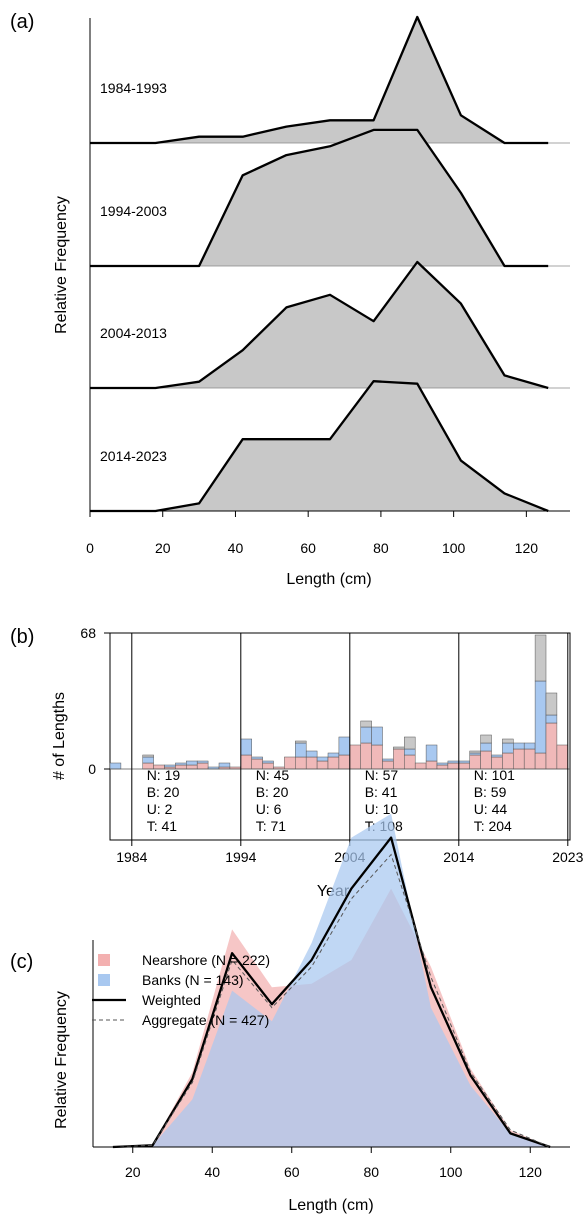 This screenshot has width=583, height=1224. What do you see at coordinates (104, 980) in the screenshot?
I see `legend-swatch` at bounding box center [104, 980].